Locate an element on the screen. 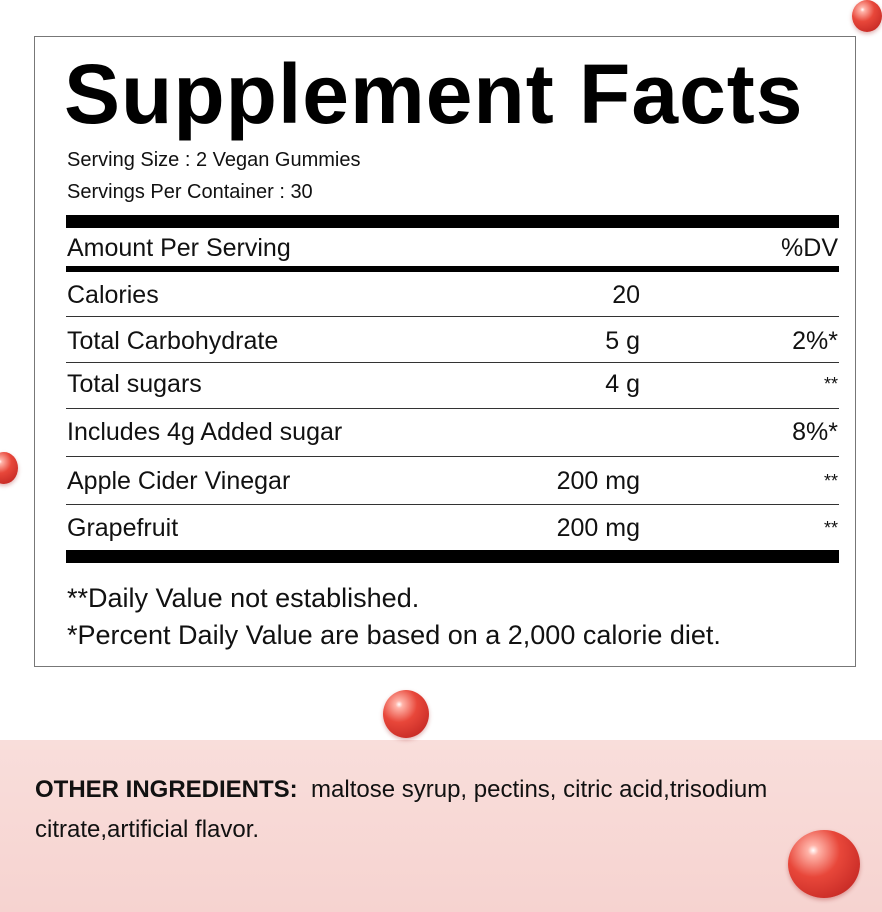  row-name: Total Carbohydrate is located at coordinates (173, 341).